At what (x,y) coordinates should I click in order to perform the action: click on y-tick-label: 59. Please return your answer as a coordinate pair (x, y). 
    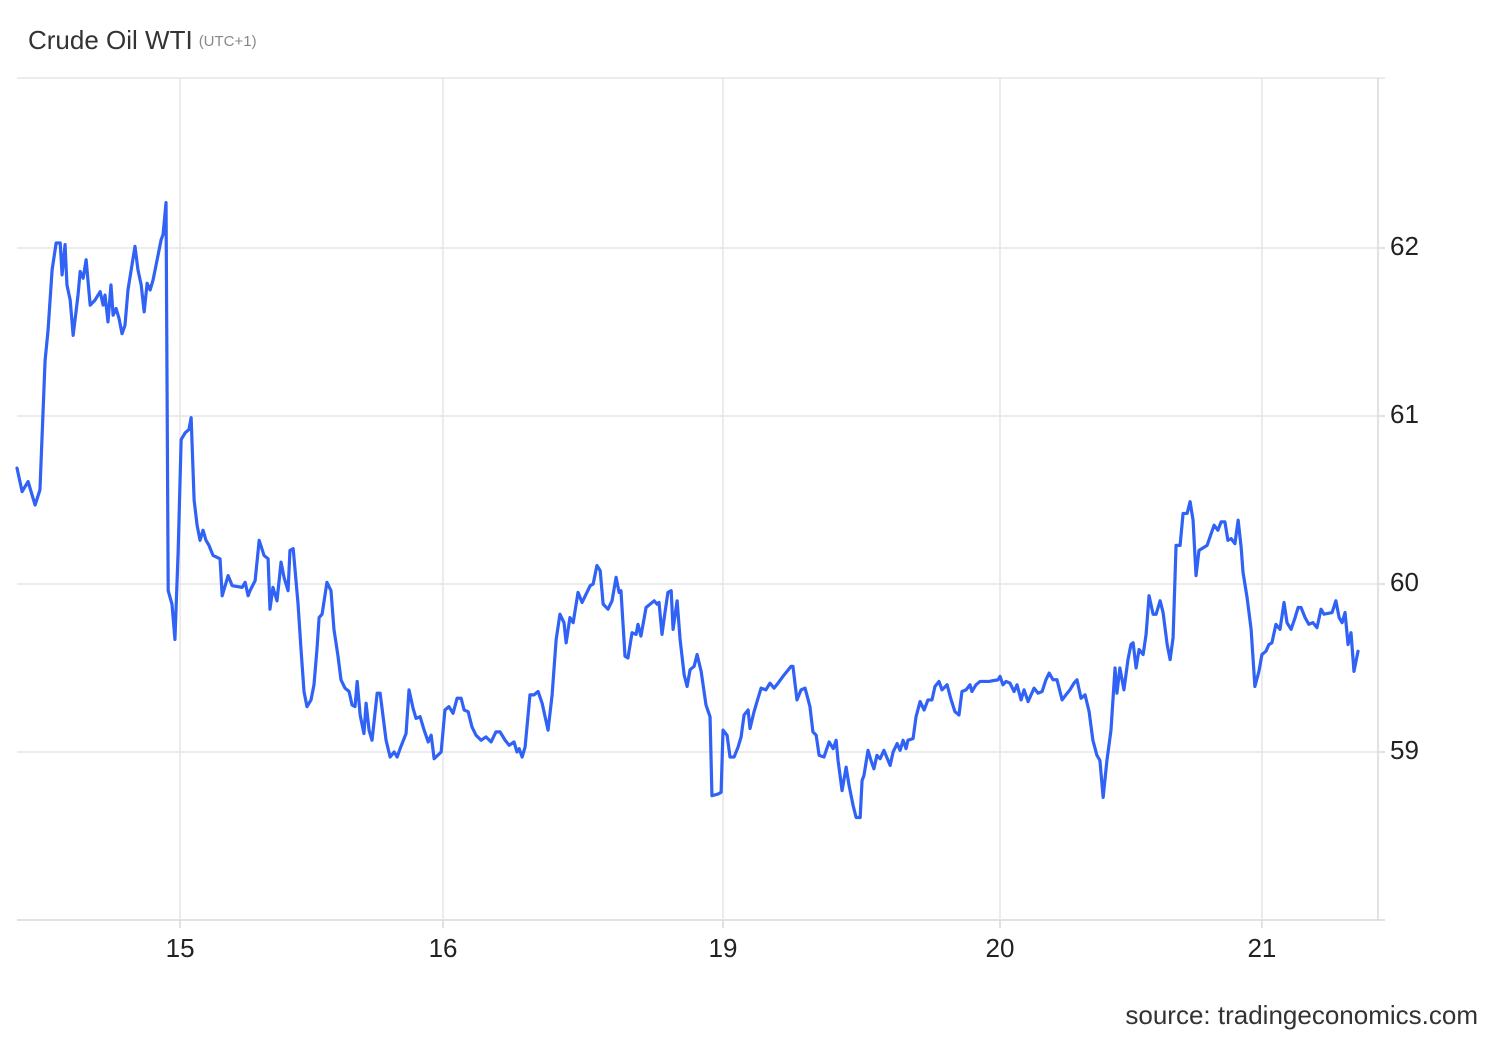
    Looking at the image, I should click on (1404, 750).